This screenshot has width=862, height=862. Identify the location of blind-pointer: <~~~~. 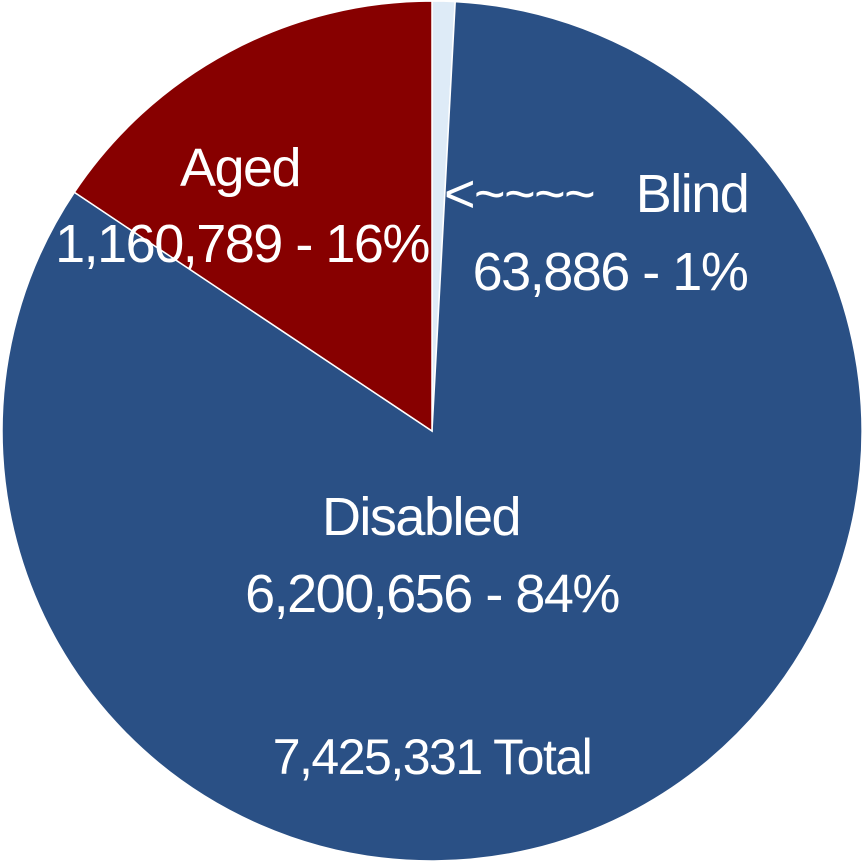
(519, 194).